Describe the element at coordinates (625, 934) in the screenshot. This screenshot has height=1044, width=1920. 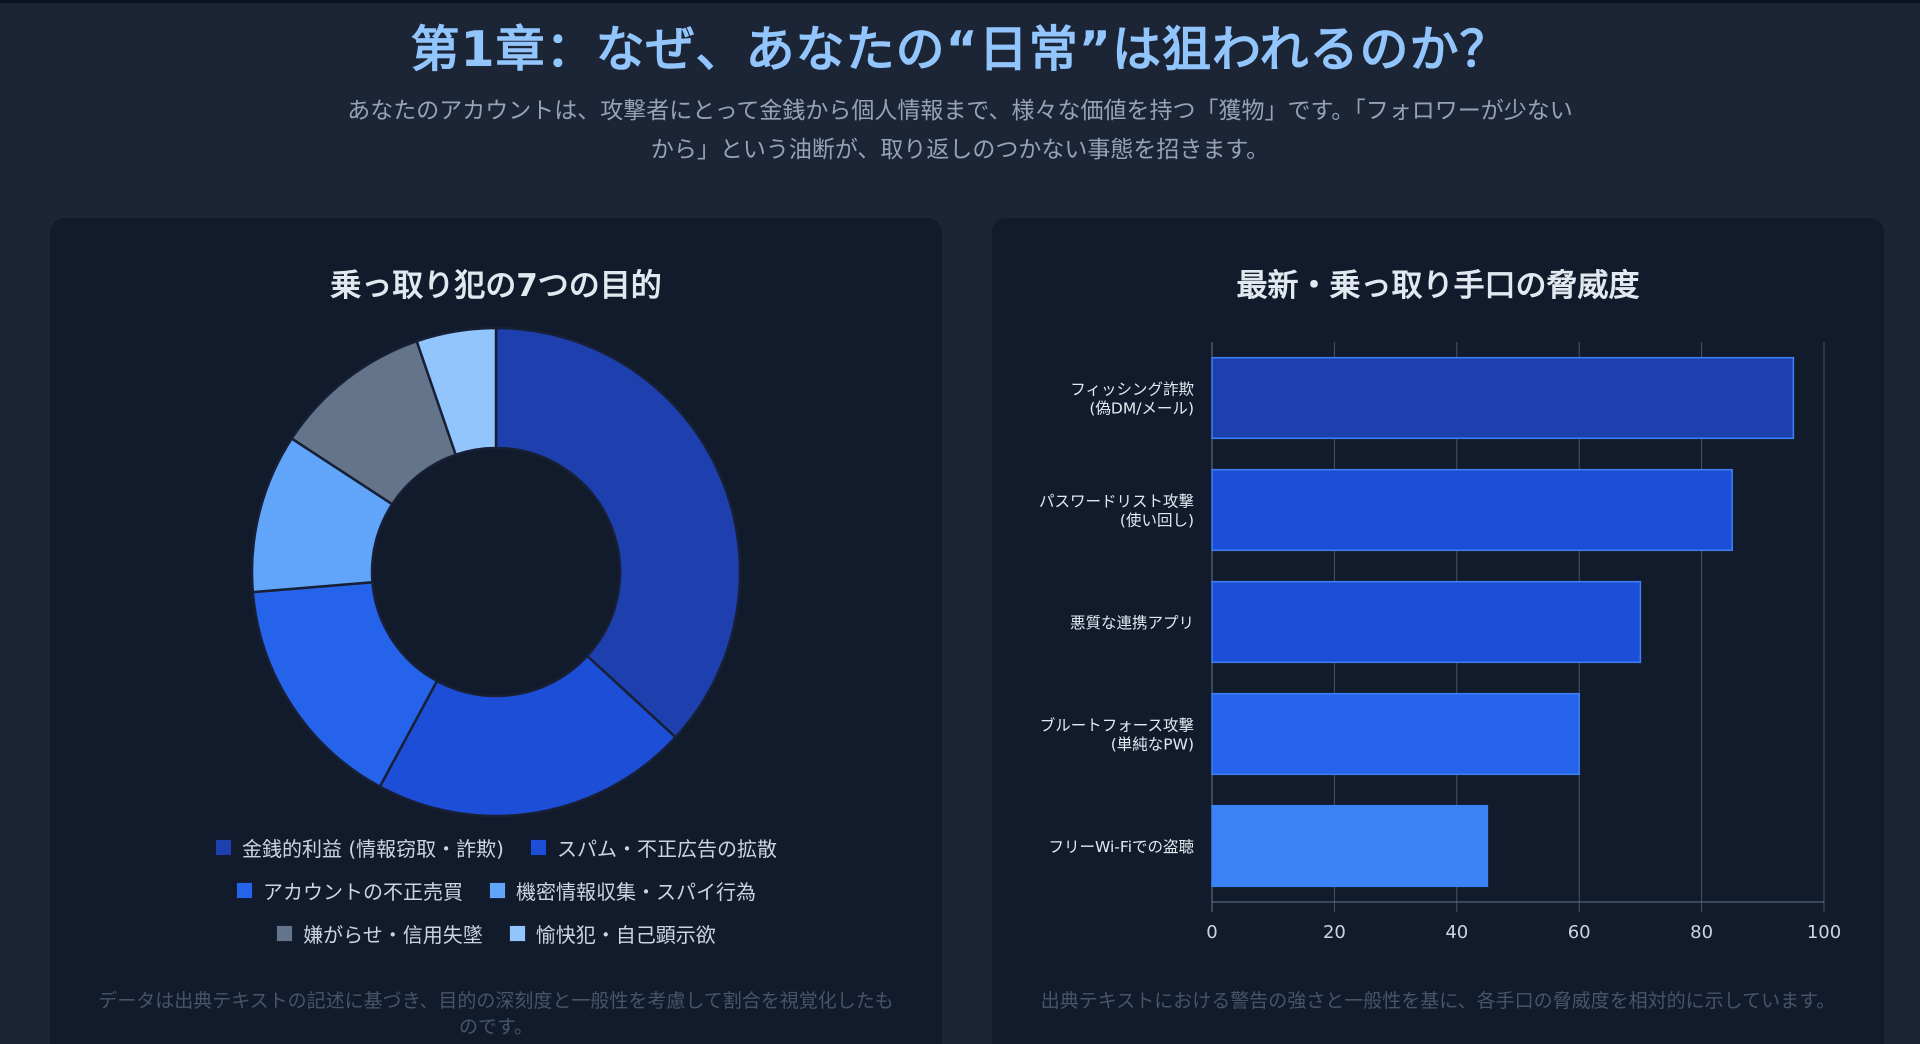
I see `legend-label: 愉快犯・自己顕示欲` at that location.